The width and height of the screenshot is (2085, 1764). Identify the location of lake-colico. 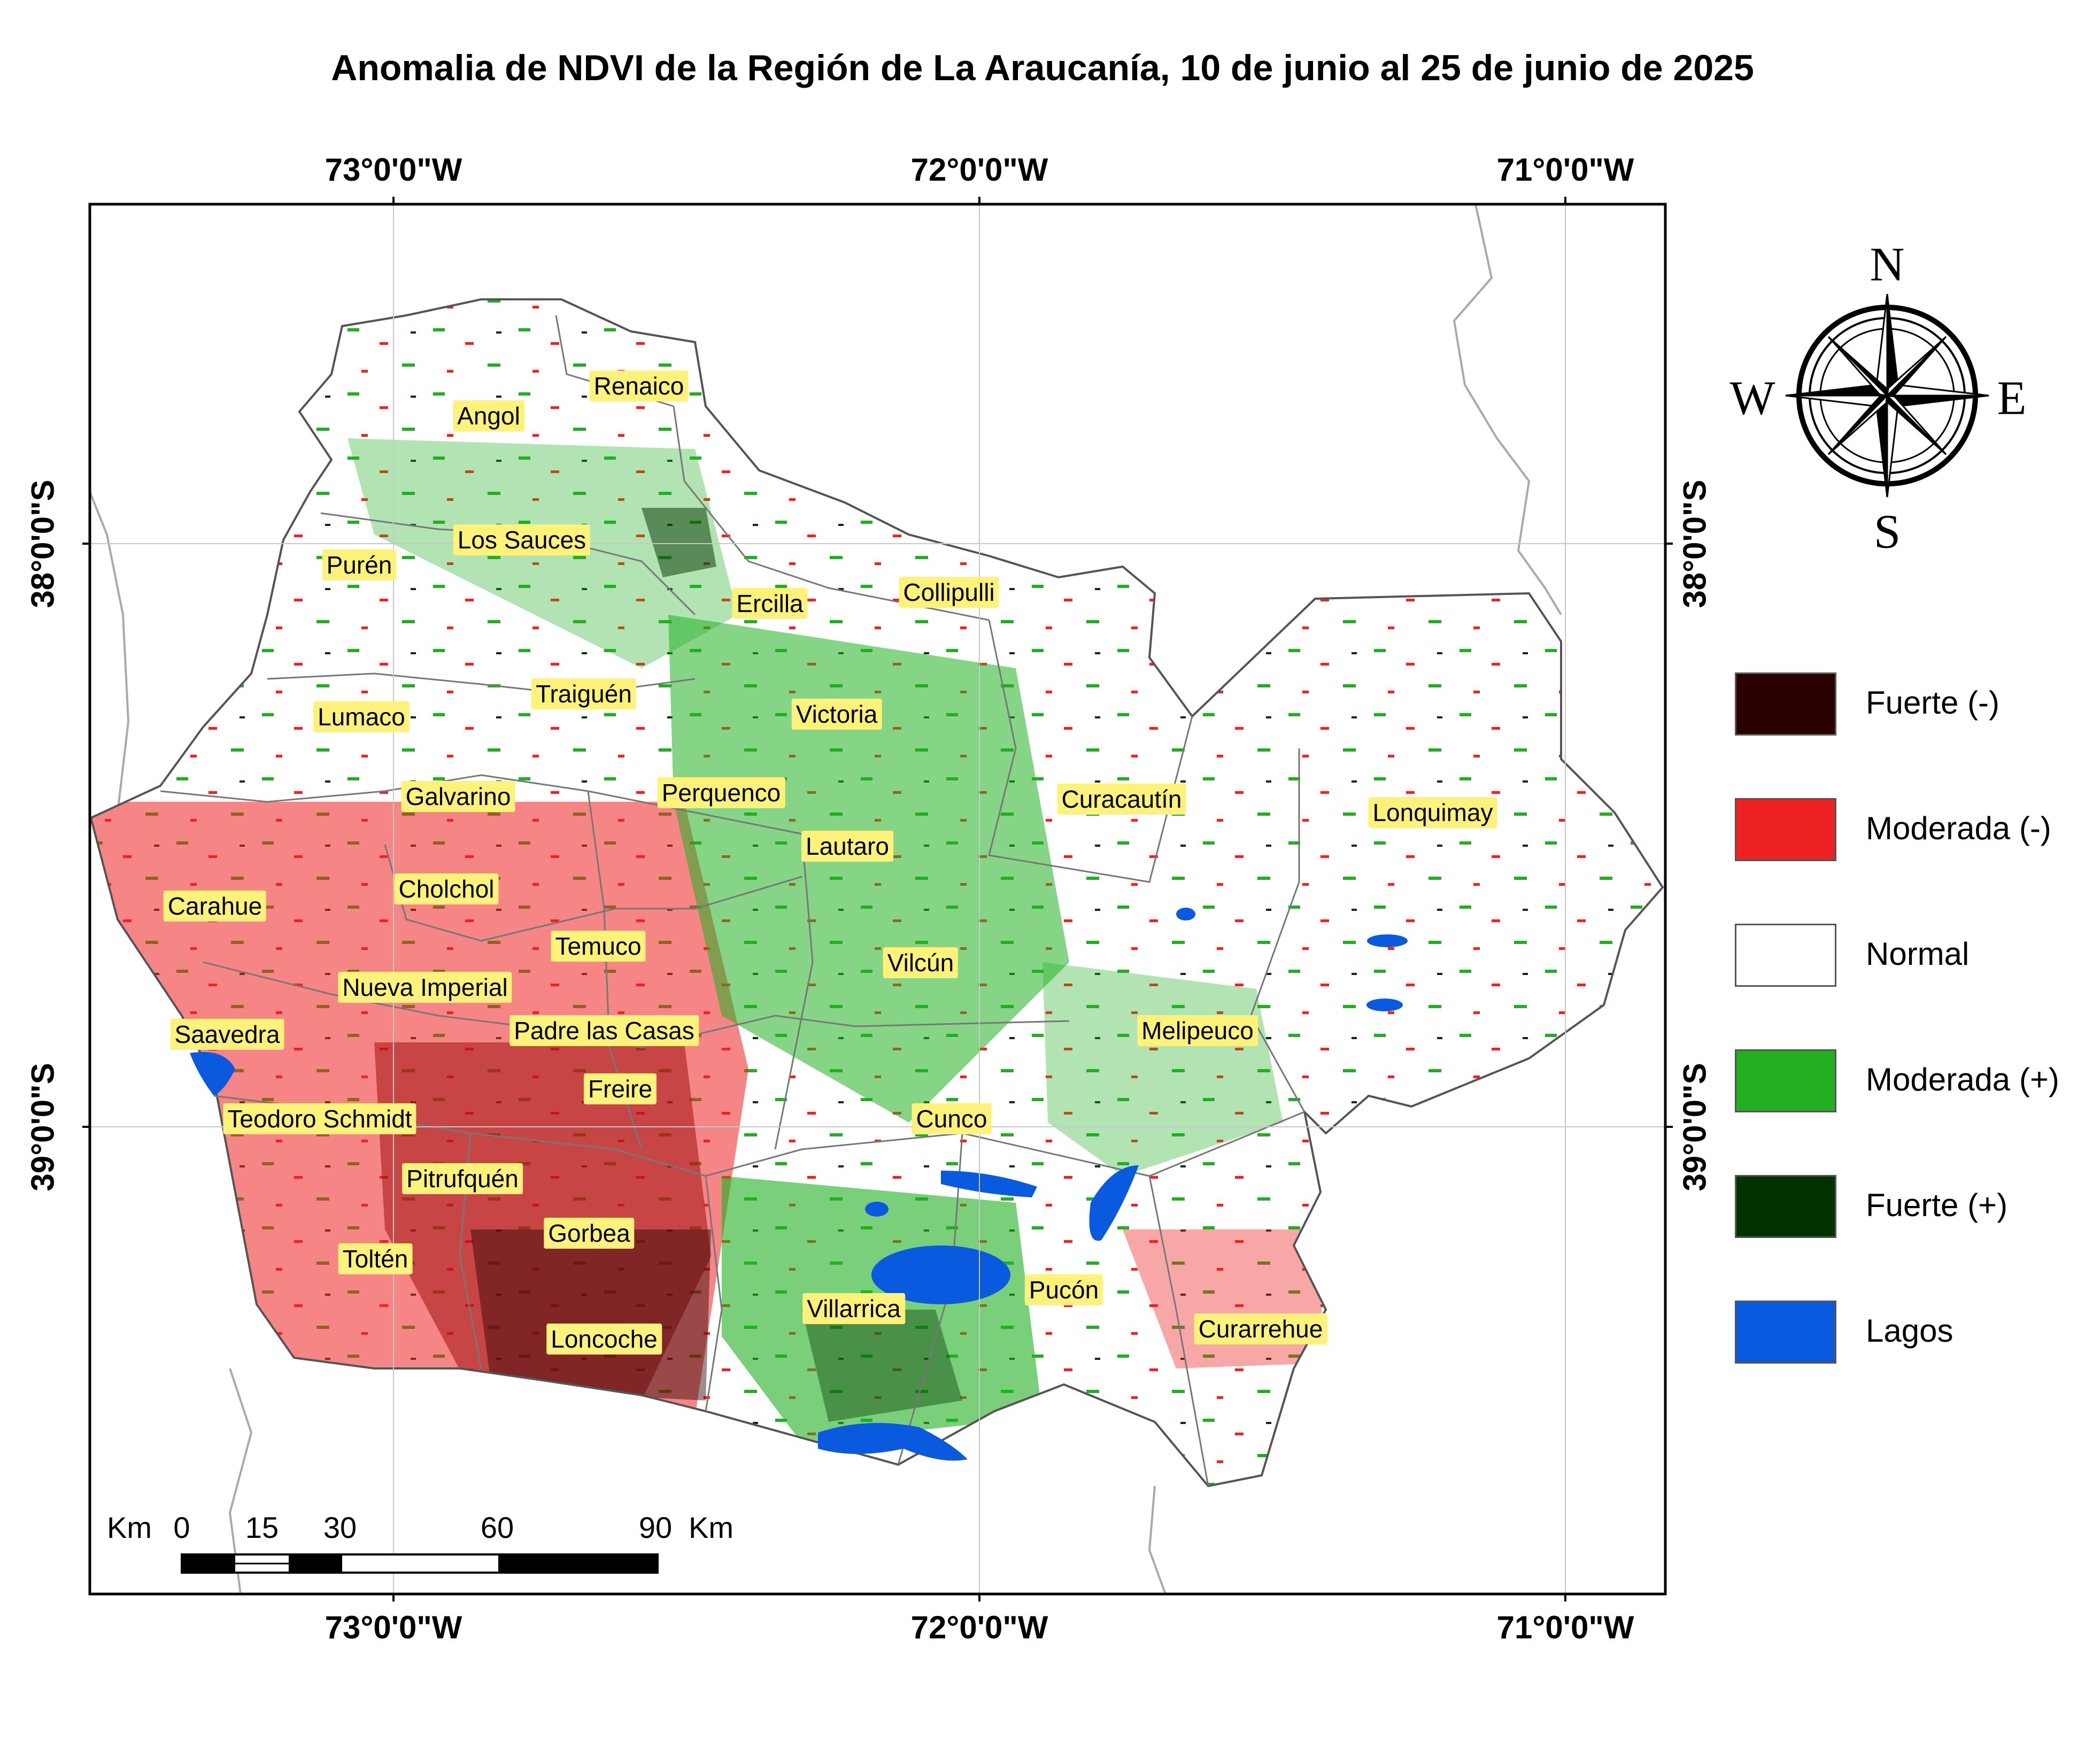
(989, 1184).